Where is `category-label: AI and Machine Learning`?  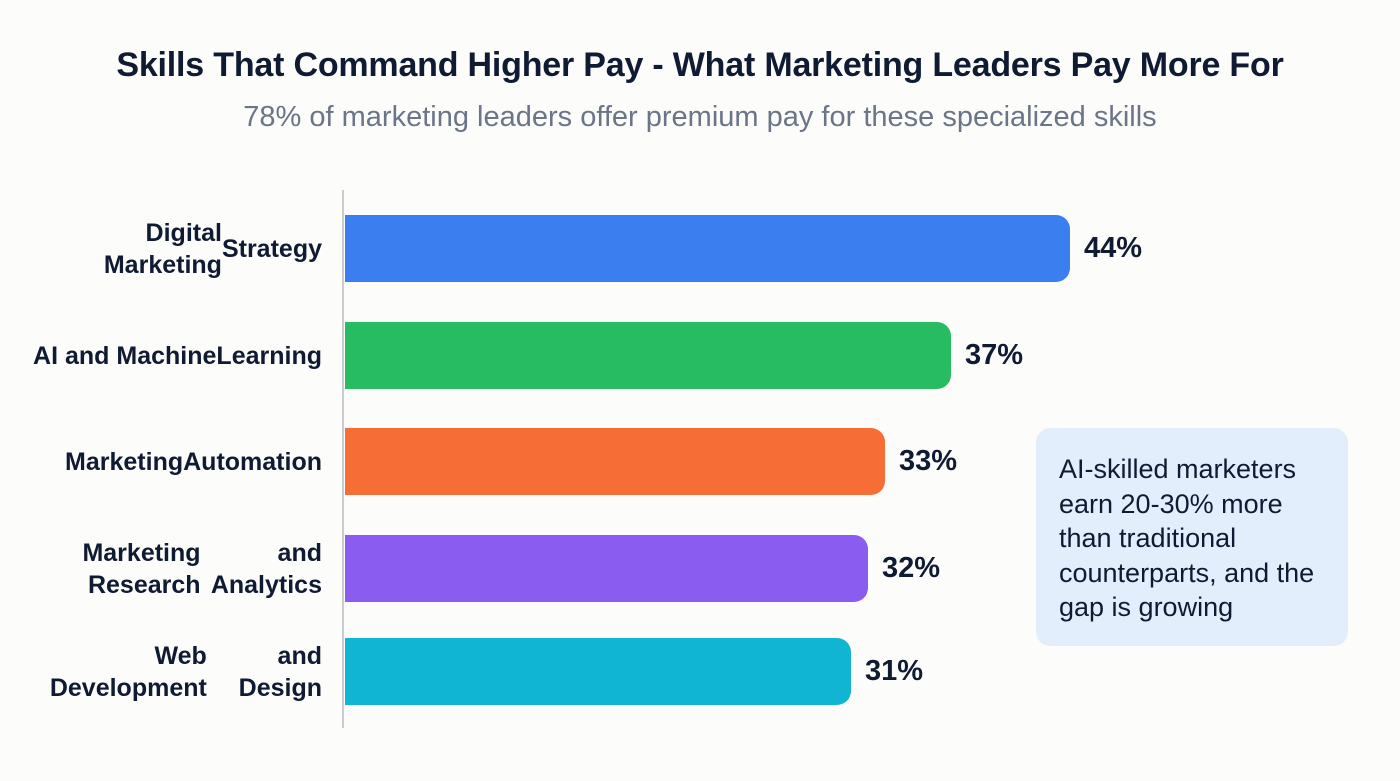
category-label: AI and Machine Learning is located at coordinates (172, 355).